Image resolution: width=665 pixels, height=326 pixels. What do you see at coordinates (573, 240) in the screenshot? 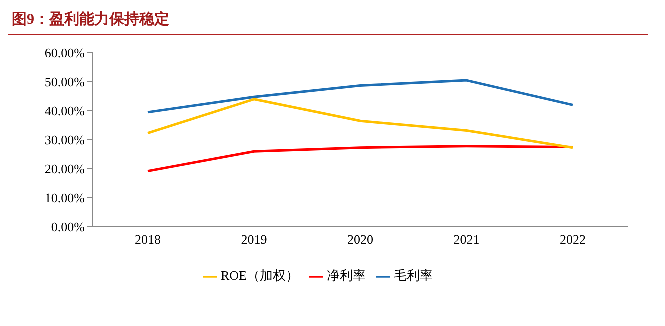
I see `x-tick-label: 2022` at bounding box center [573, 240].